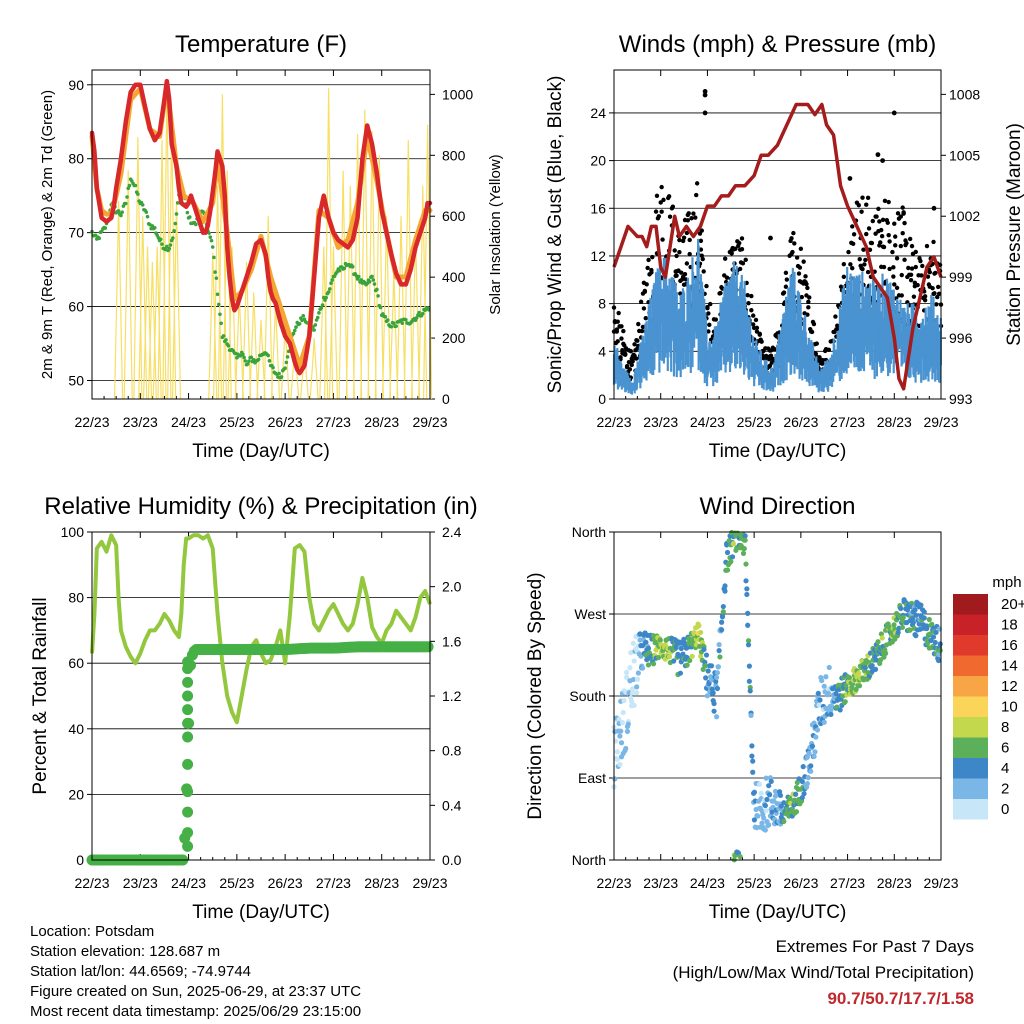 The width and height of the screenshot is (1024, 1024). What do you see at coordinates (454, 277) in the screenshot?
I see `y-right-tick-label: 400` at bounding box center [454, 277].